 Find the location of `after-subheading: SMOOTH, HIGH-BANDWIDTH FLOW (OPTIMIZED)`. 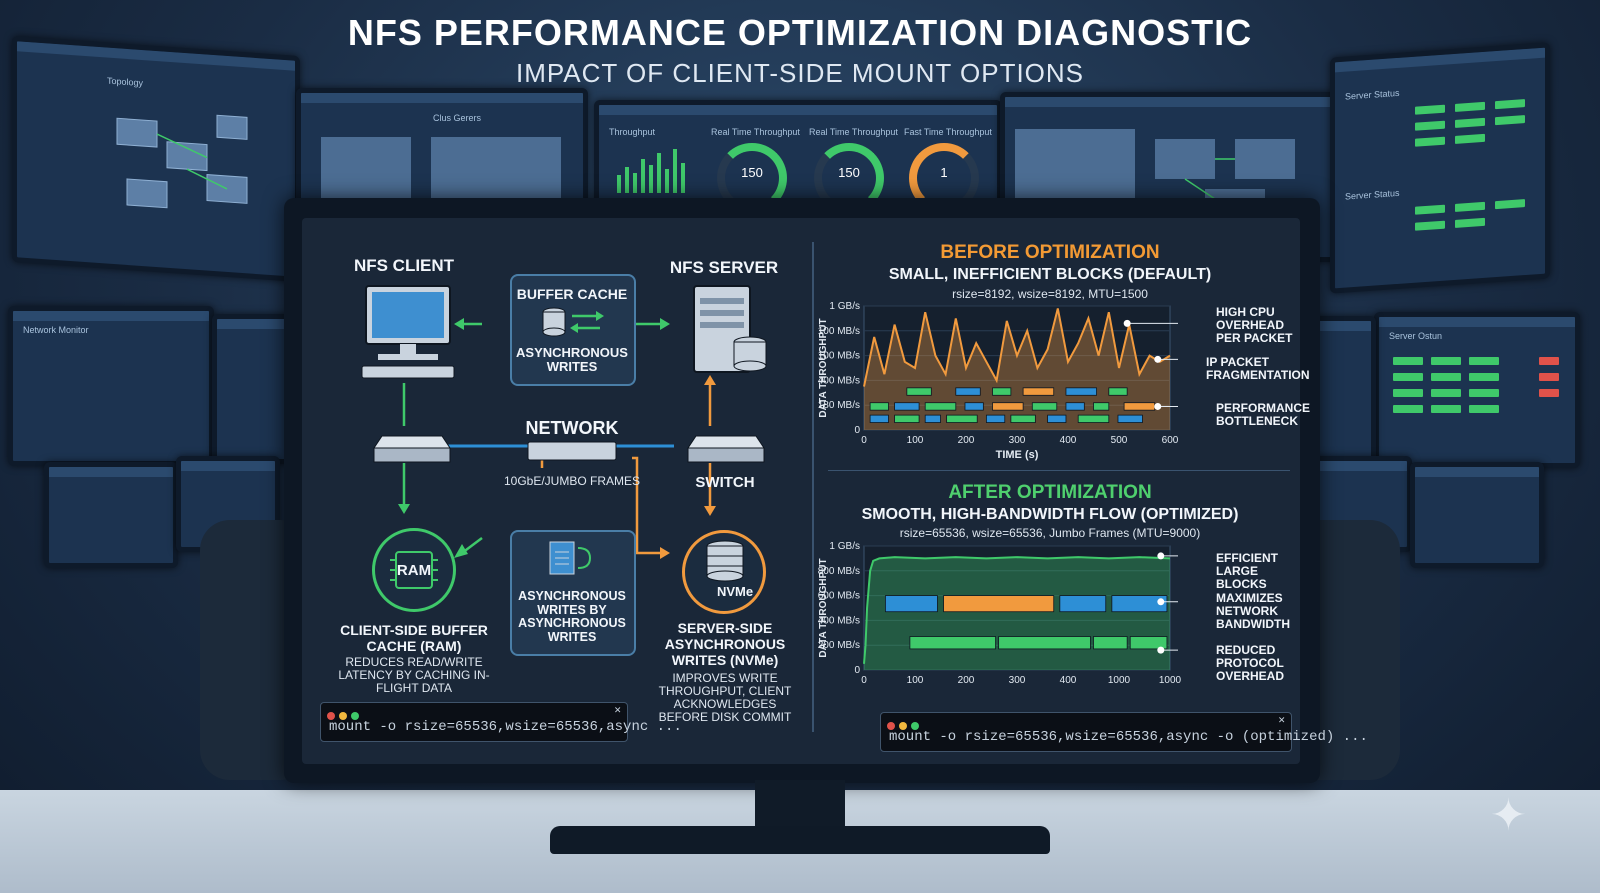

after-subheading: SMOOTH, HIGH-BANDWIDTH FLOW (OPTIMIZED) is located at coordinates (1050, 514).